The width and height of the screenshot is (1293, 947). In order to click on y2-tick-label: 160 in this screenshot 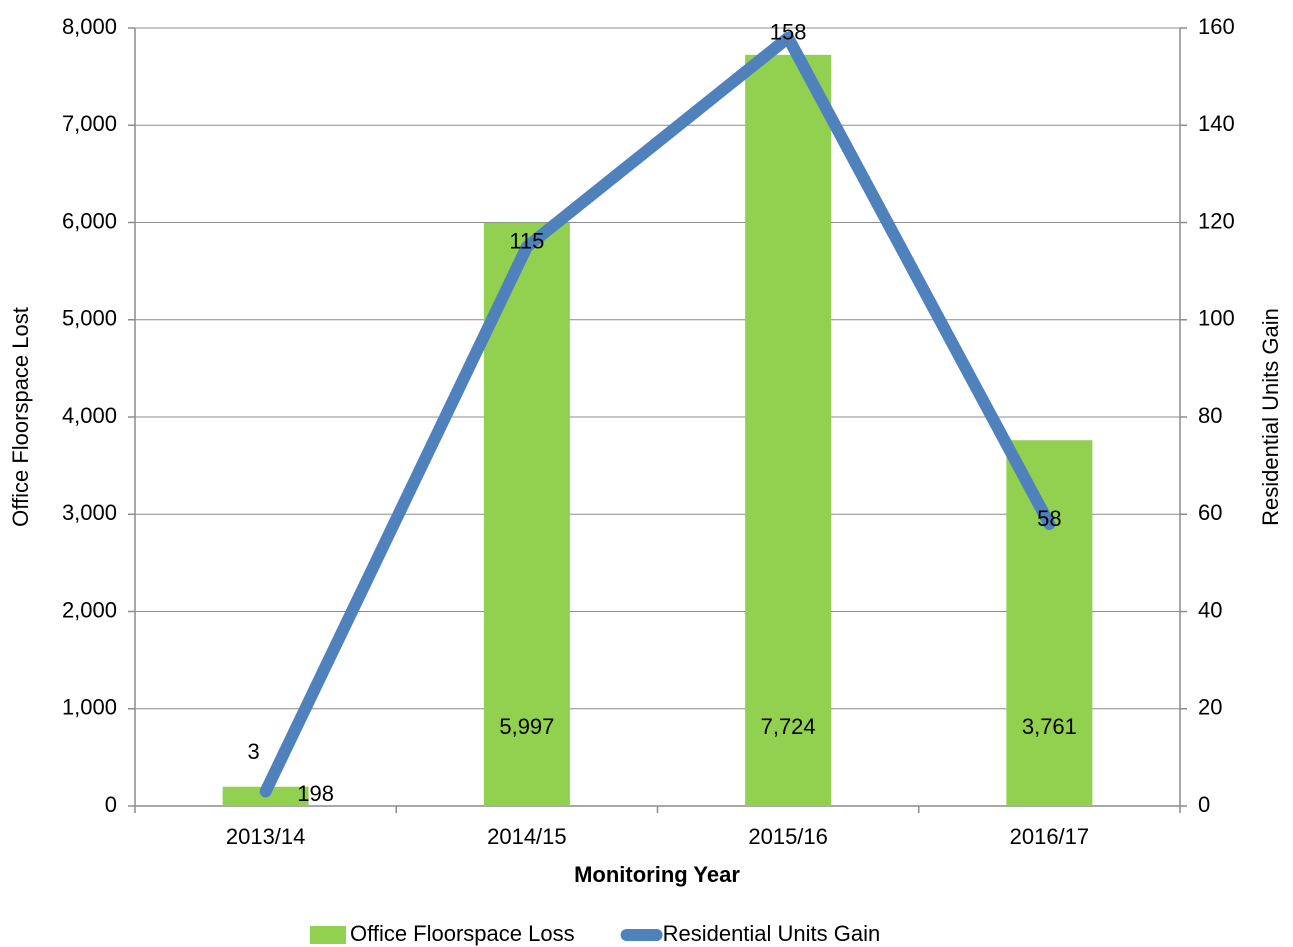, I will do `click(1216, 26)`.